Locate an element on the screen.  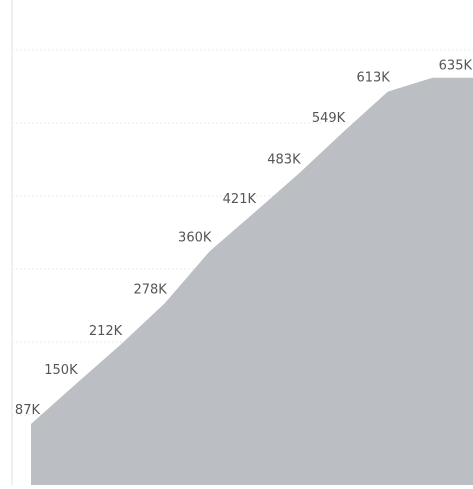
data-label: 635K is located at coordinates (456, 66).